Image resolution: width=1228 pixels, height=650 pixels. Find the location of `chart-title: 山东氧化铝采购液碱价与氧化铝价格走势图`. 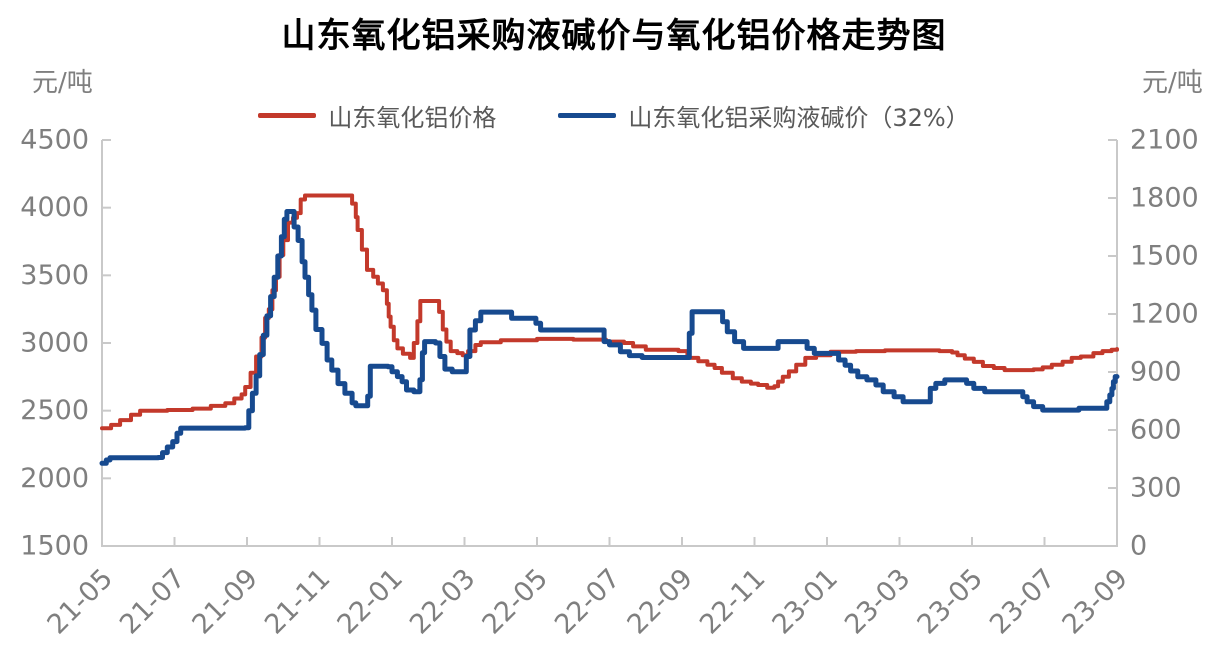

chart-title: 山东氧化铝采购液碱价与氧化铝价格走势图 is located at coordinates (614, 36).